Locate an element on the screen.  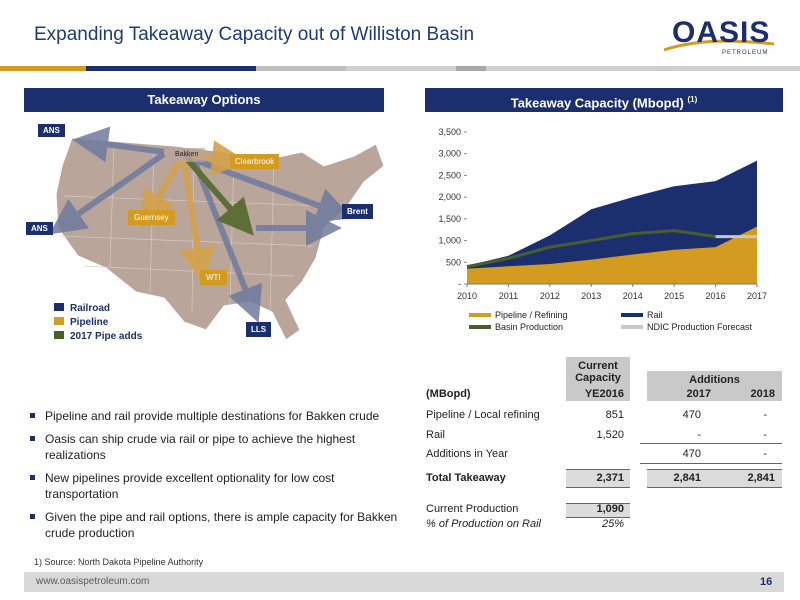
total-2017: 2,841 is located at coordinates (687, 478).